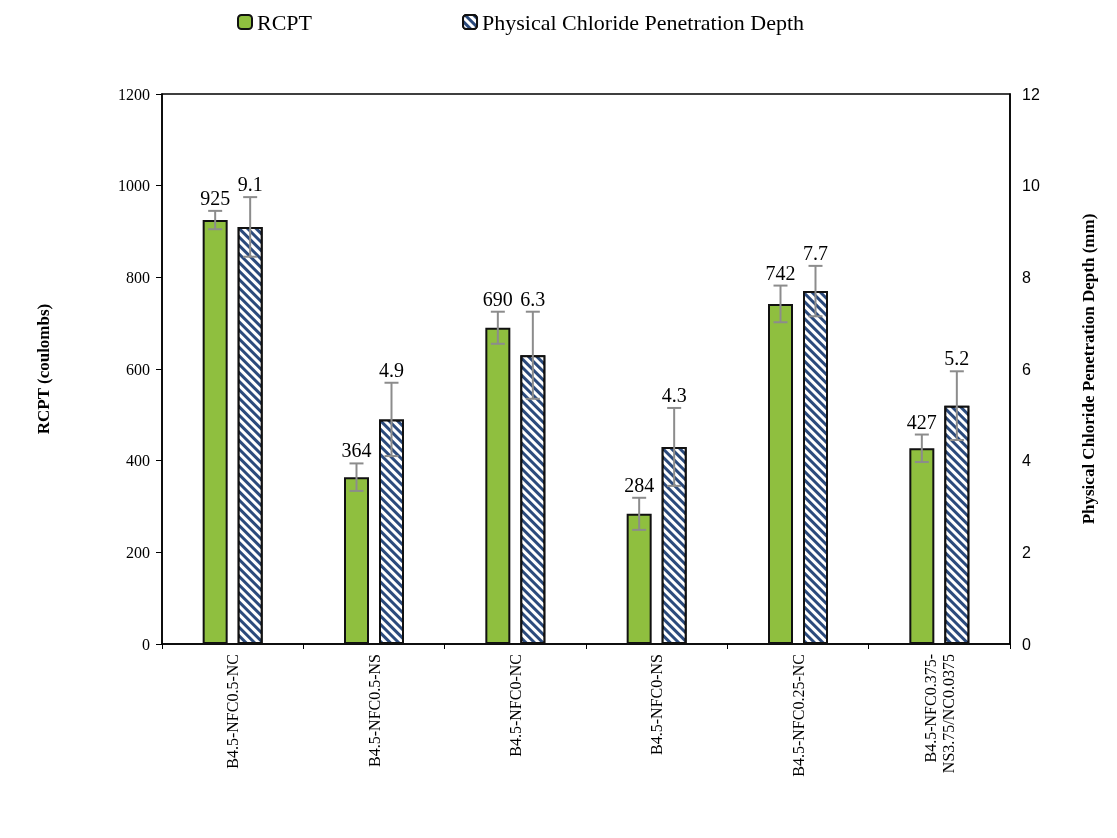  What do you see at coordinates (643, 22) in the screenshot?
I see `legend-label: Physical Chloride Penetration Depth` at bounding box center [643, 22].